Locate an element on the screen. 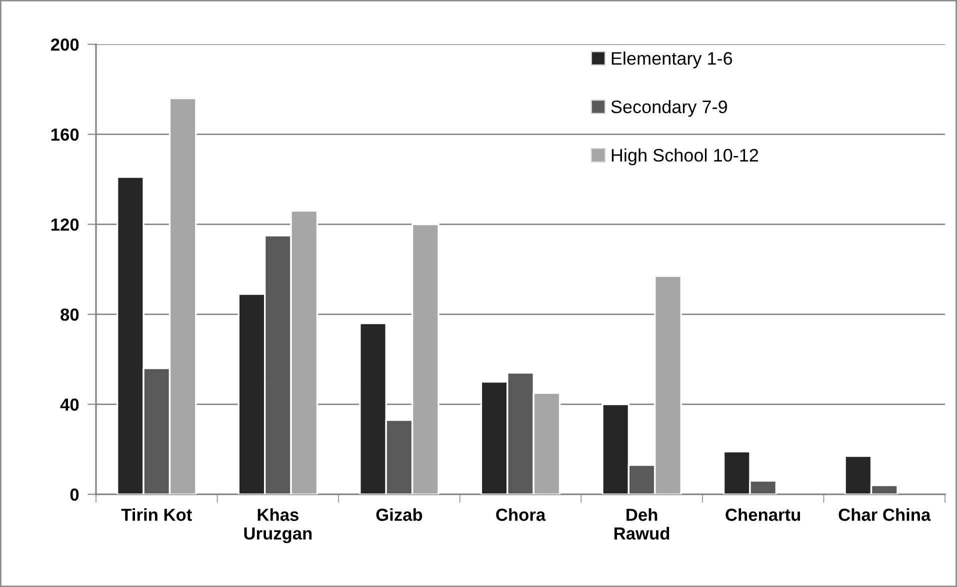 The image size is (957, 587). y-tick-label: 0 is located at coordinates (74, 494).